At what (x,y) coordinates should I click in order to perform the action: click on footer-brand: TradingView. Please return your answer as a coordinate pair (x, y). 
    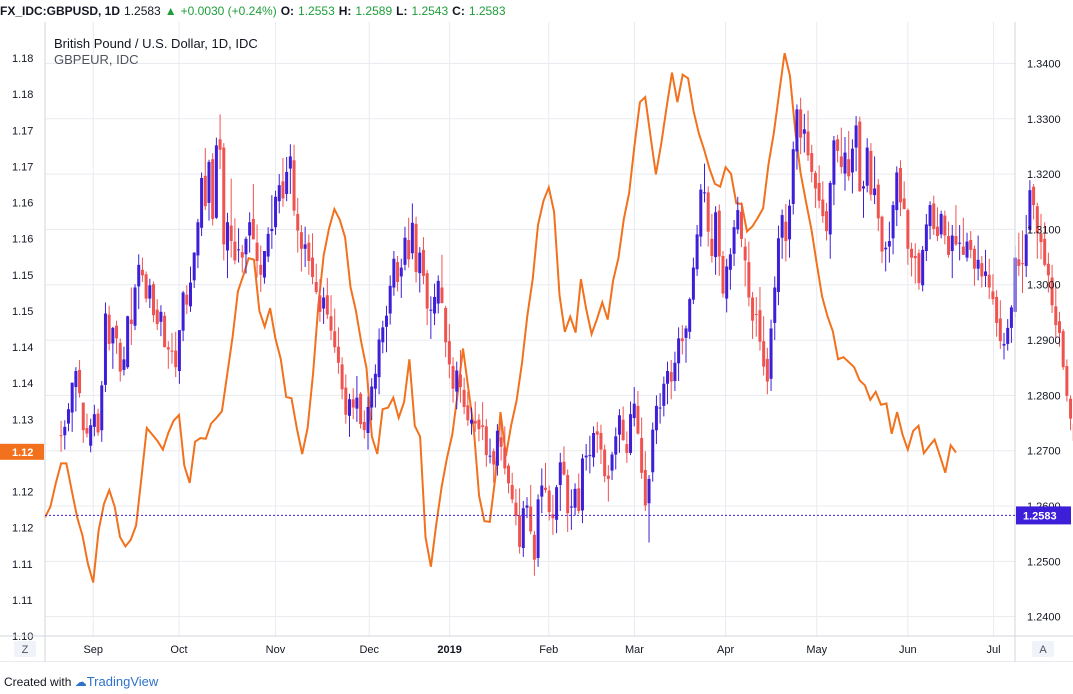
    Looking at the image, I should click on (122, 681).